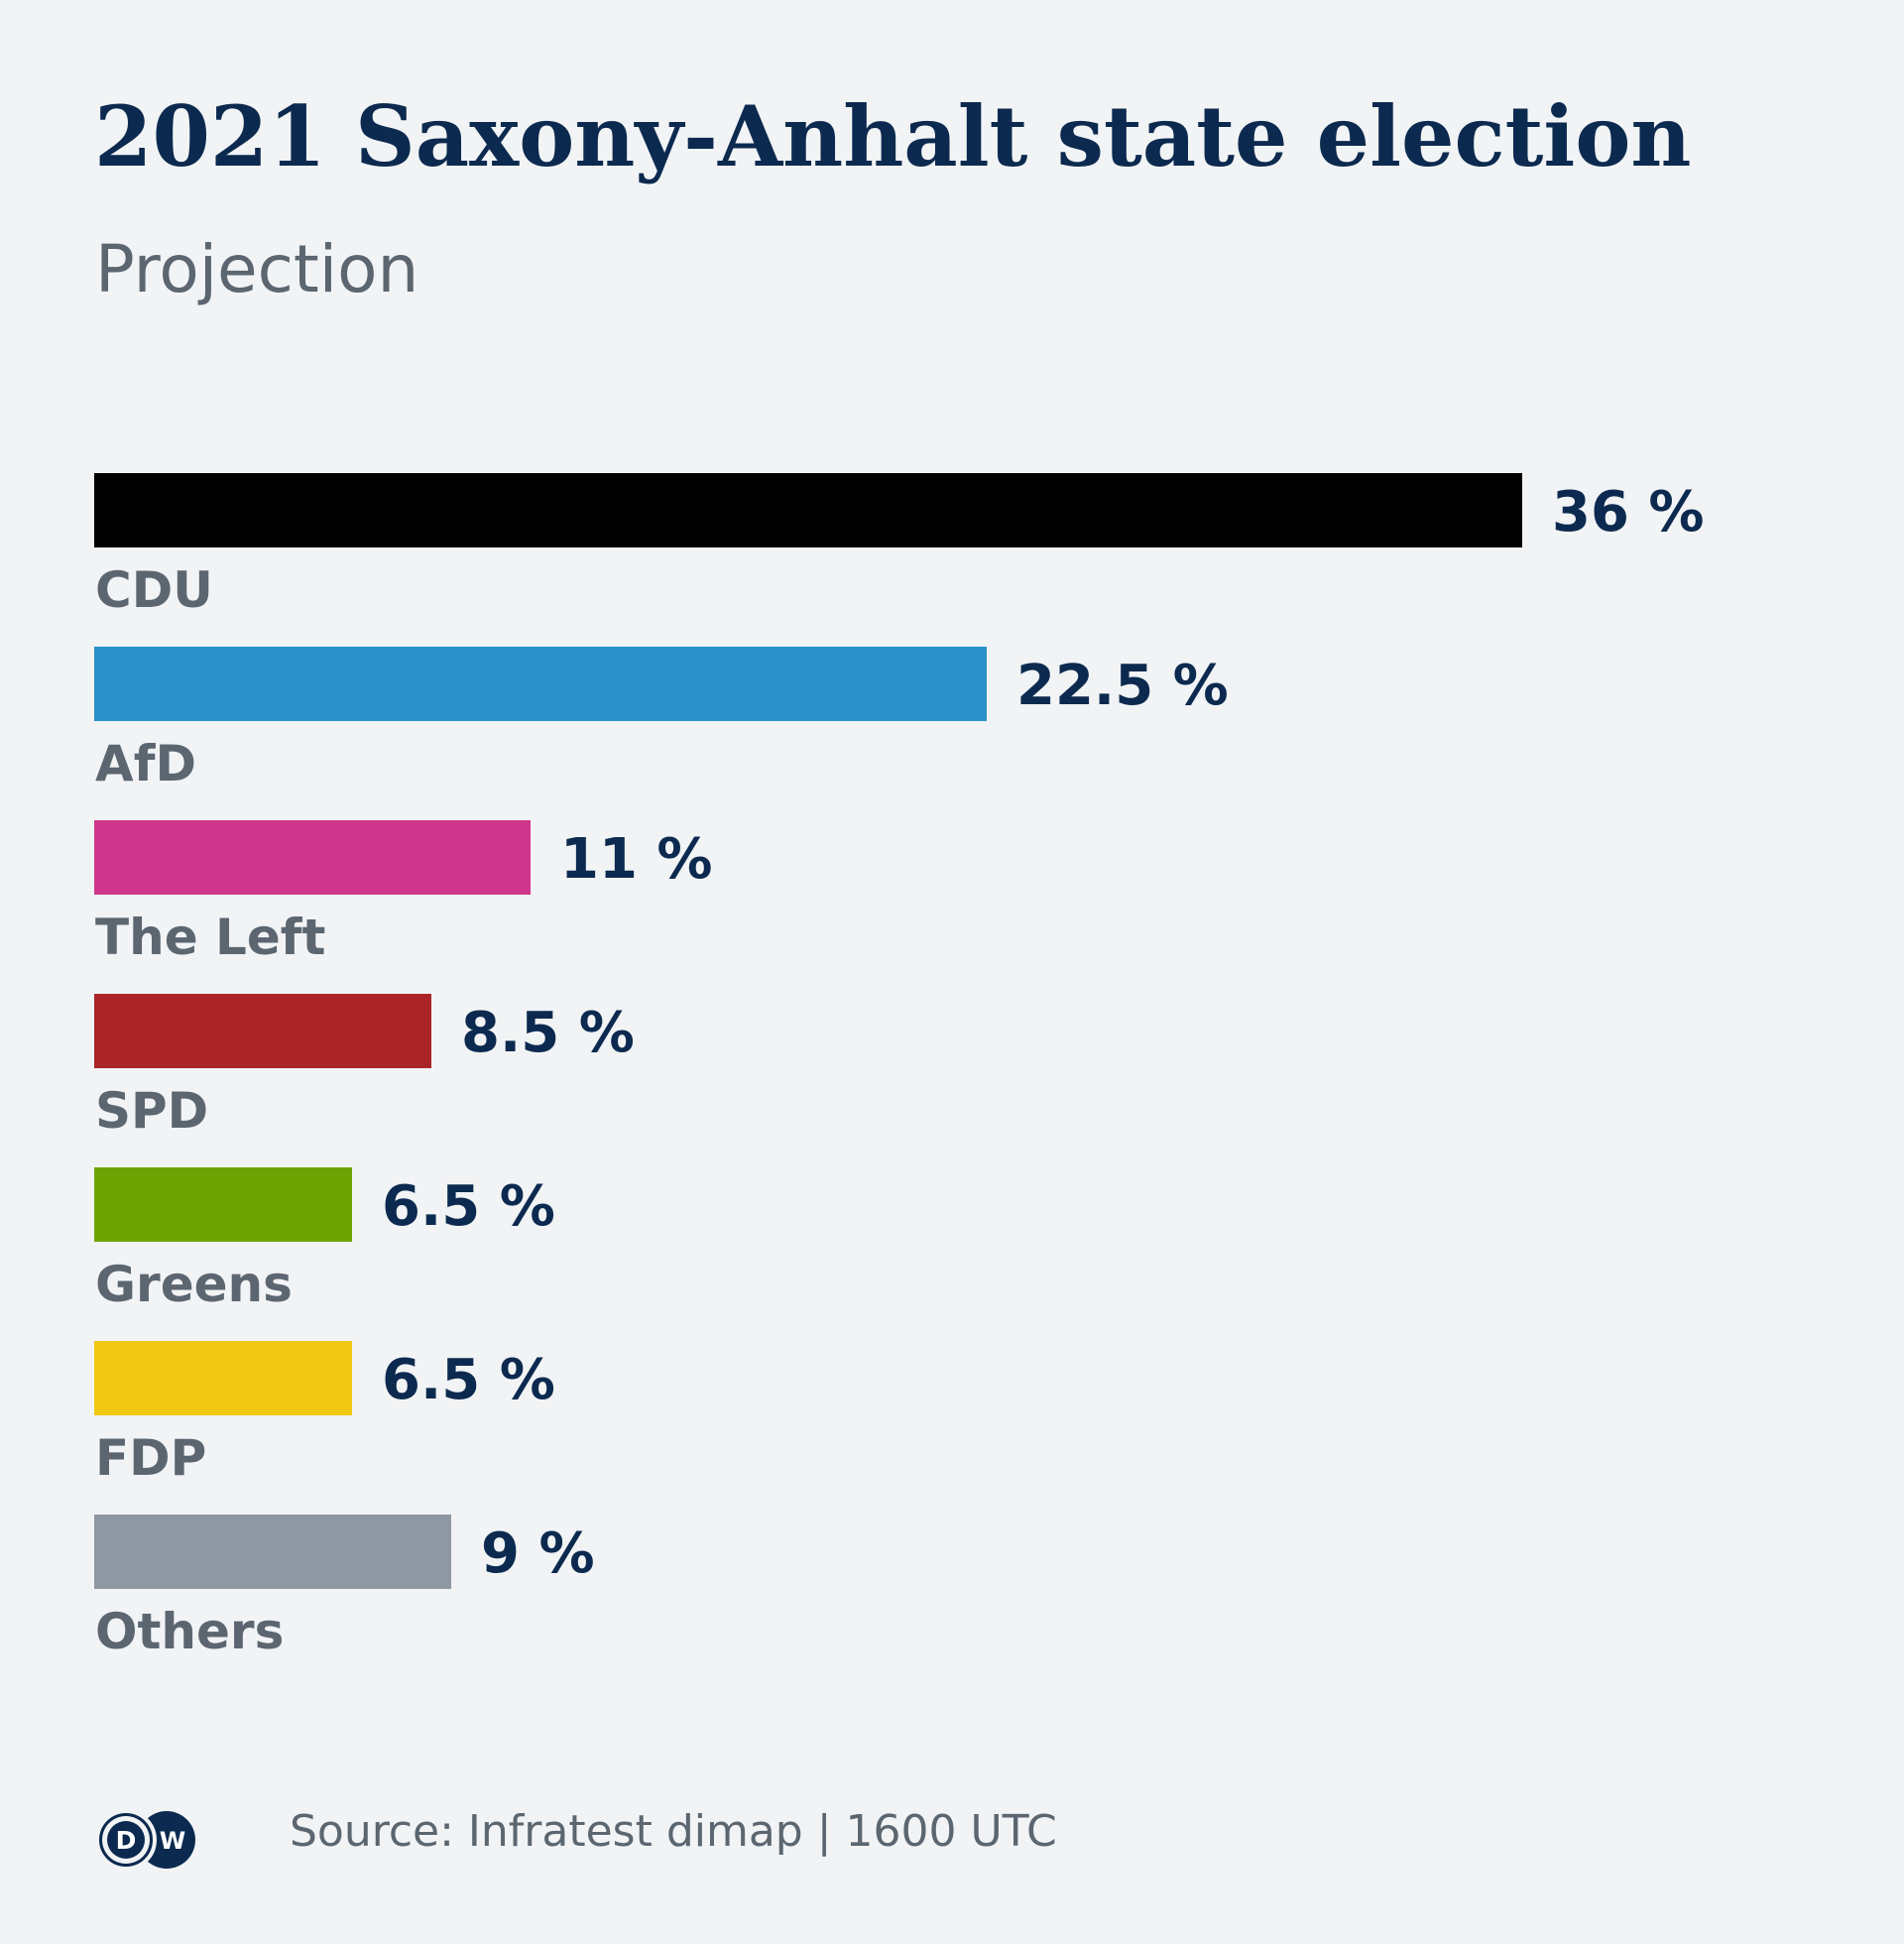  I want to click on value-label-cdu: 36 %, so click(1628, 512).